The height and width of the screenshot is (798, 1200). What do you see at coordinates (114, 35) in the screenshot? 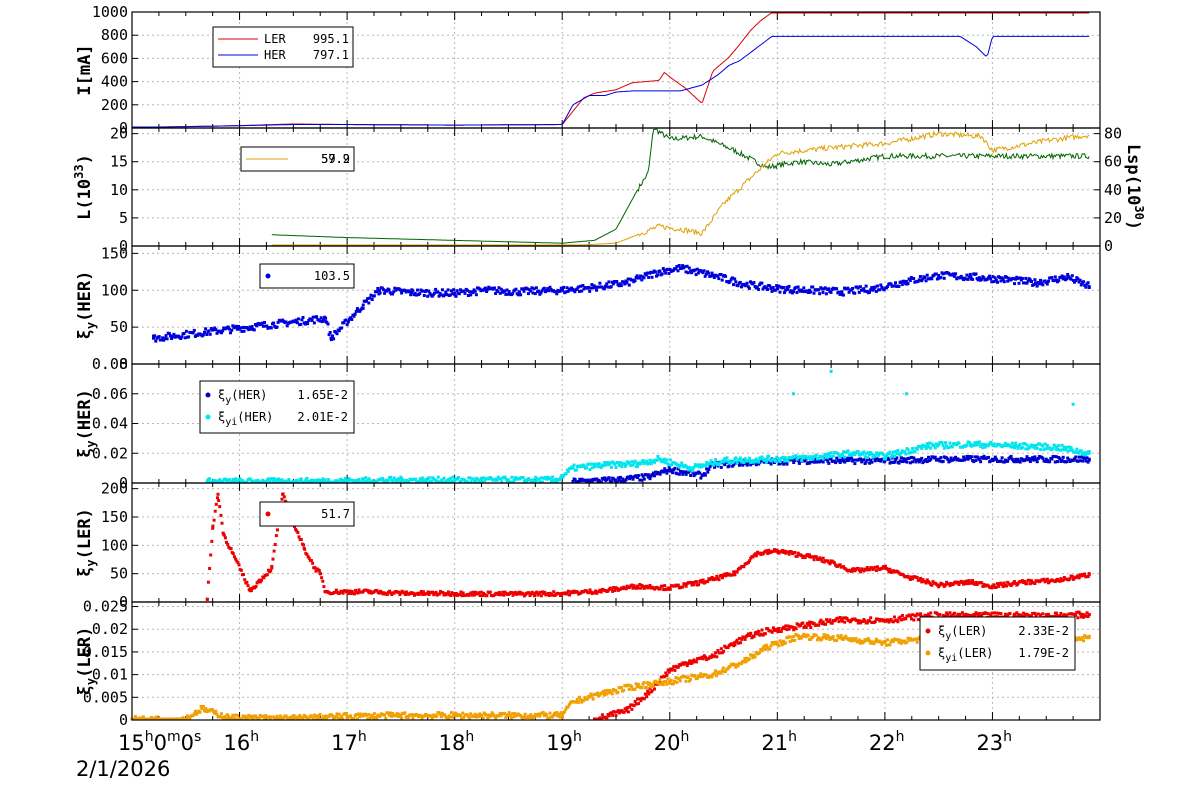
I see `y-tick-label: 800` at bounding box center [114, 35].